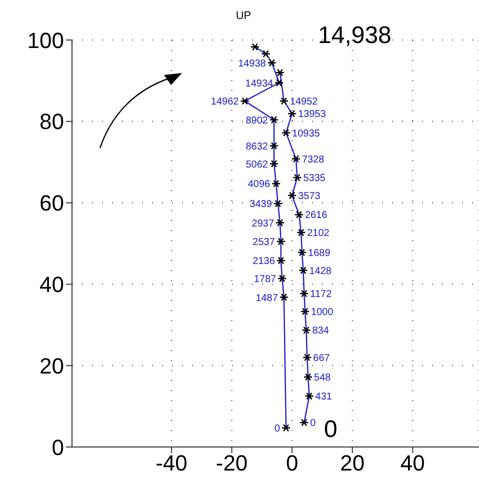  Describe the element at coordinates (321, 294) in the screenshot. I see `annotation: 1172` at that location.